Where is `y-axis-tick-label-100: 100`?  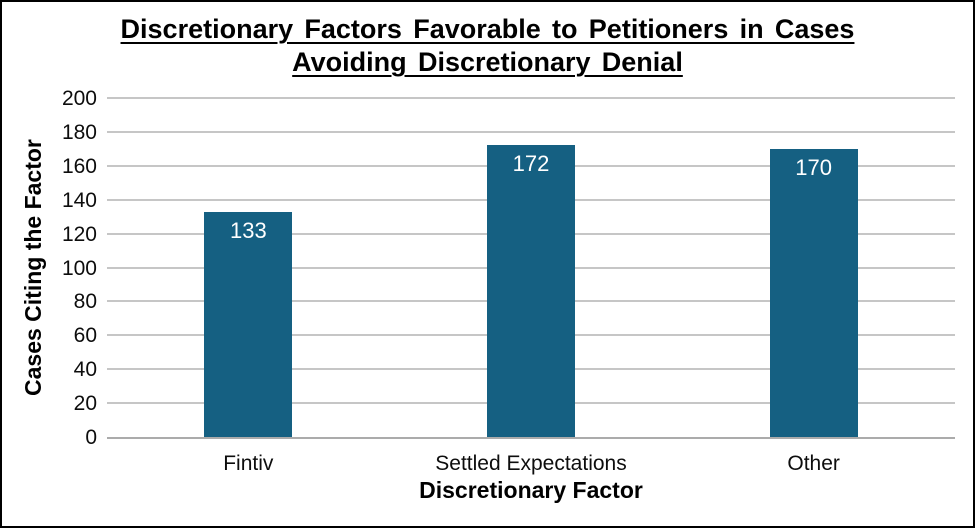 y-axis-tick-label-100: 100 is located at coordinates (79, 268).